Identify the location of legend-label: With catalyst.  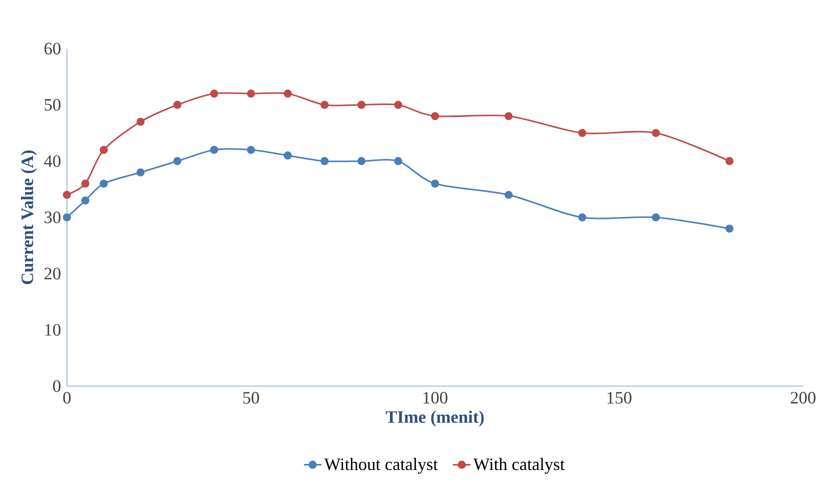
(519, 466).